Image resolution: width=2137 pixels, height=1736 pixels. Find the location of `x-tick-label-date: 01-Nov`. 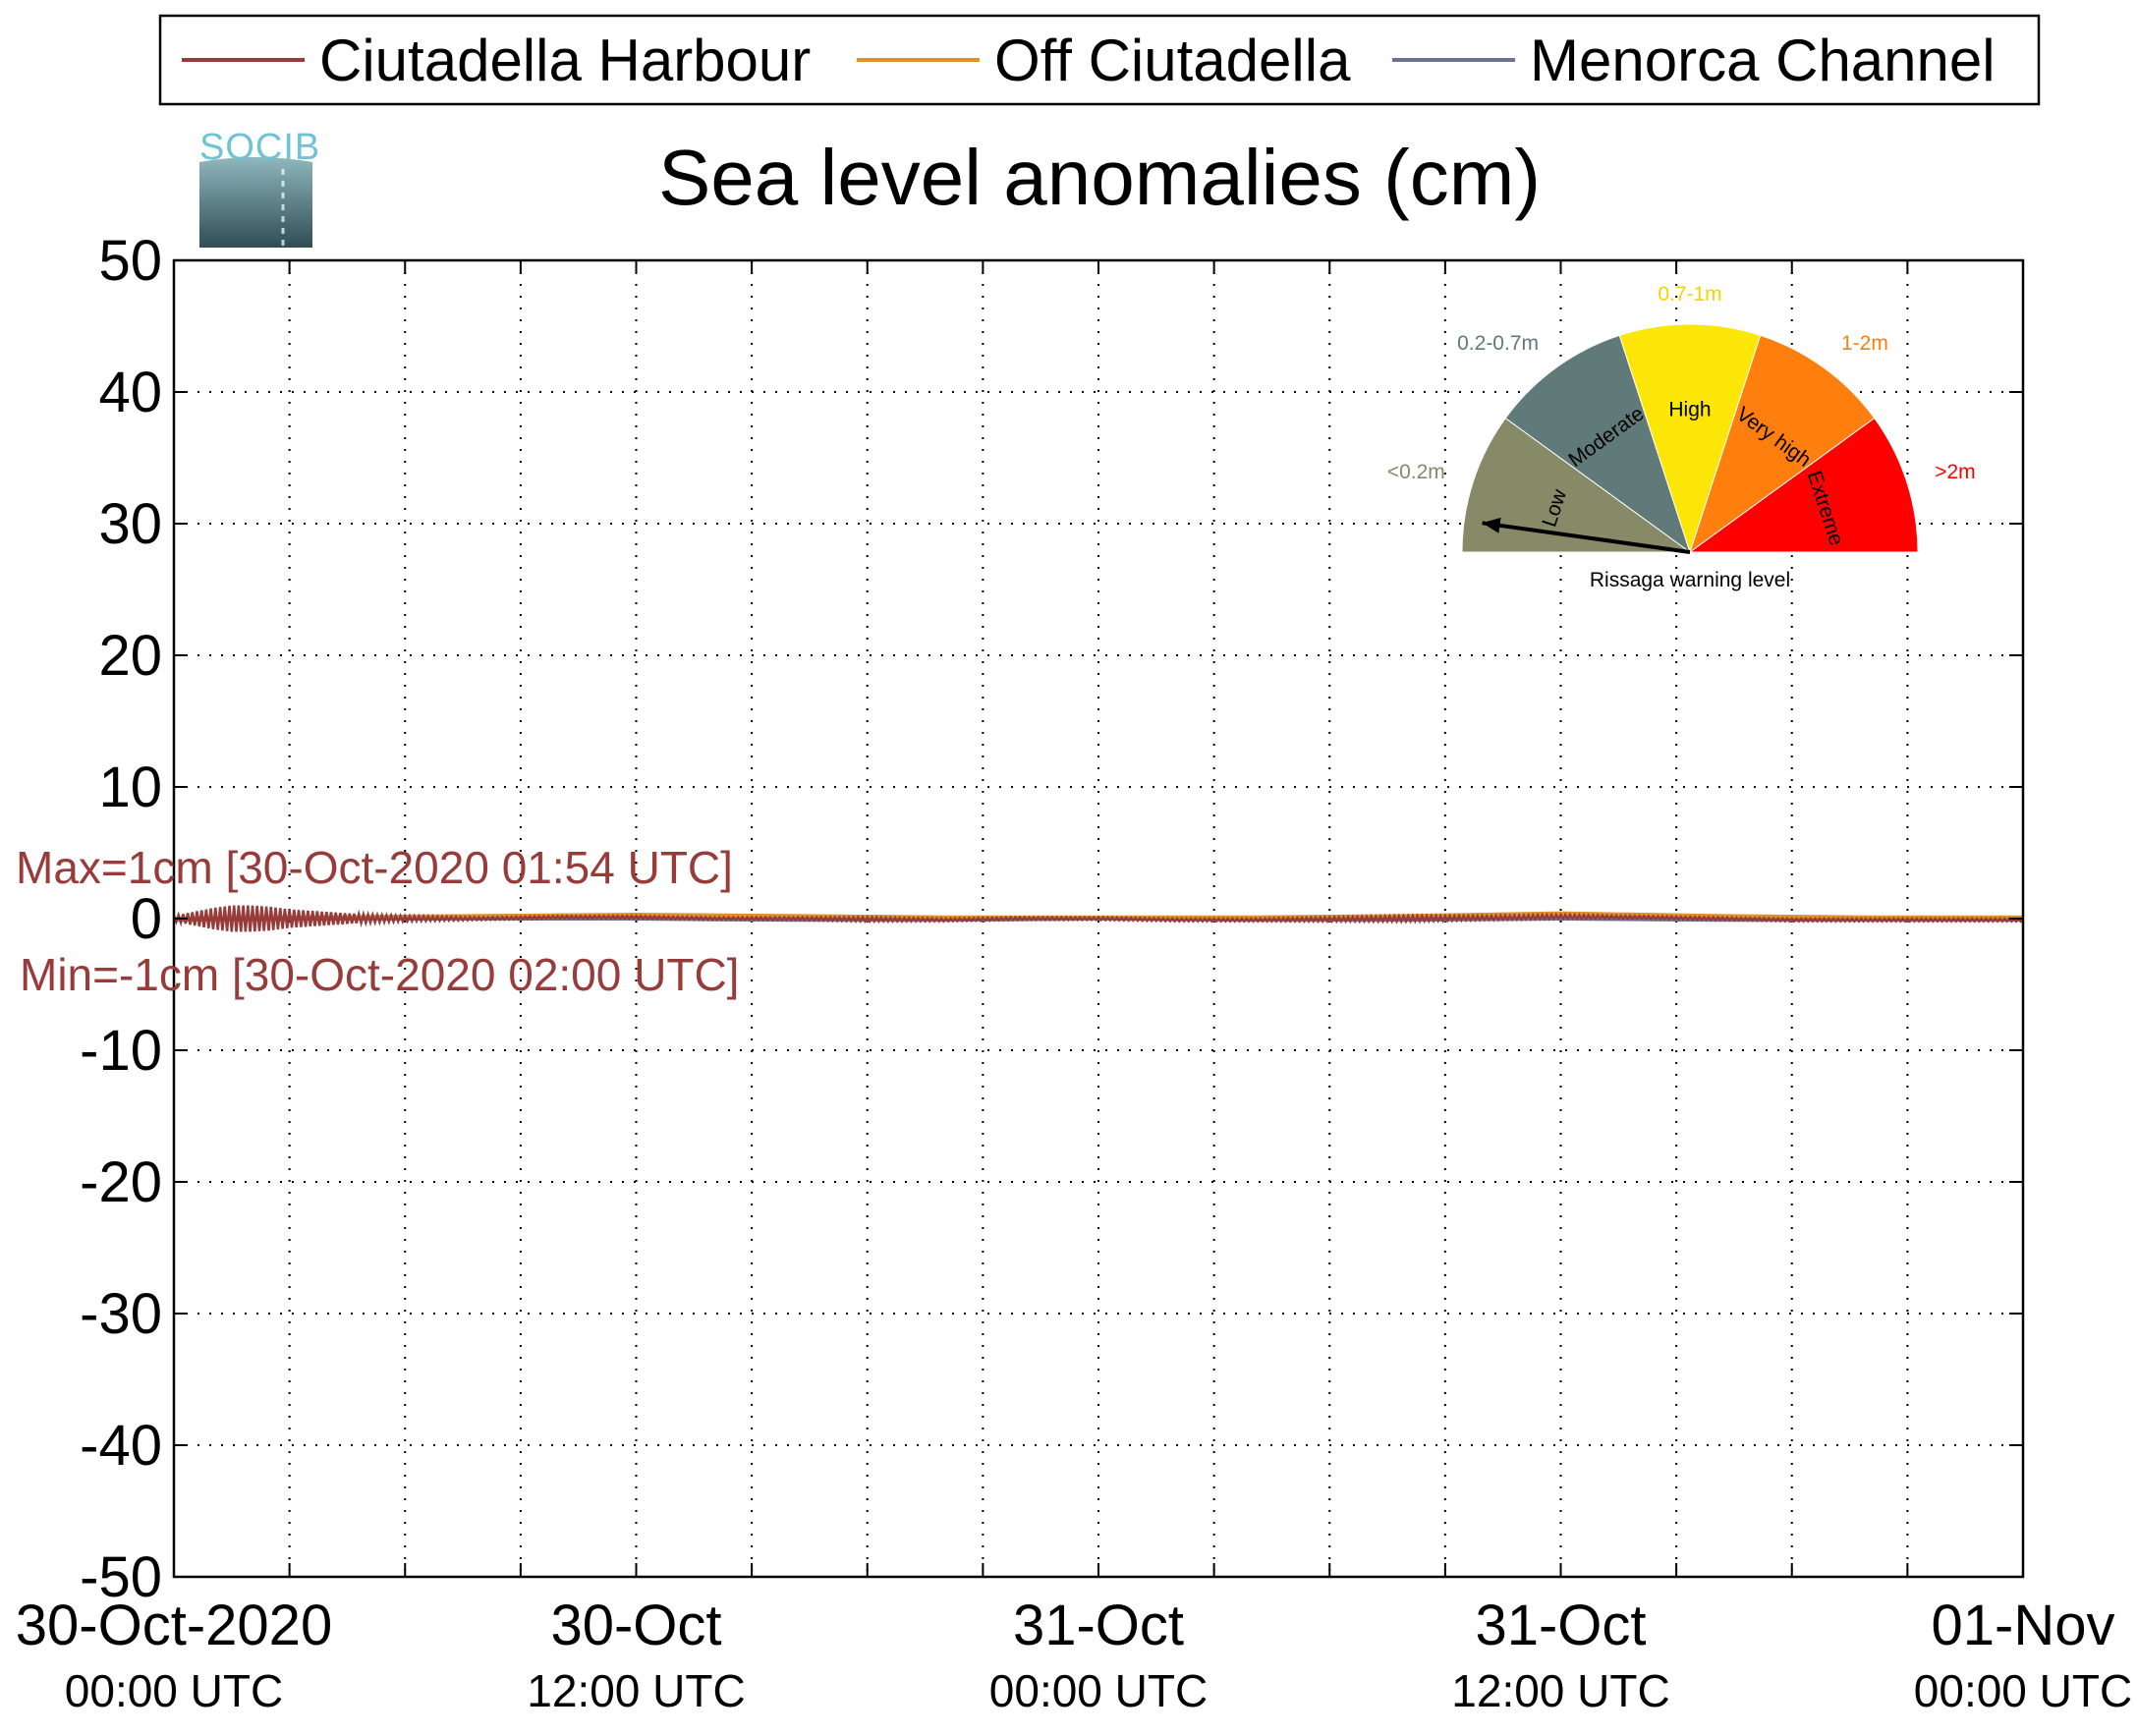

x-tick-label-date: 01-Nov is located at coordinates (2023, 1625).